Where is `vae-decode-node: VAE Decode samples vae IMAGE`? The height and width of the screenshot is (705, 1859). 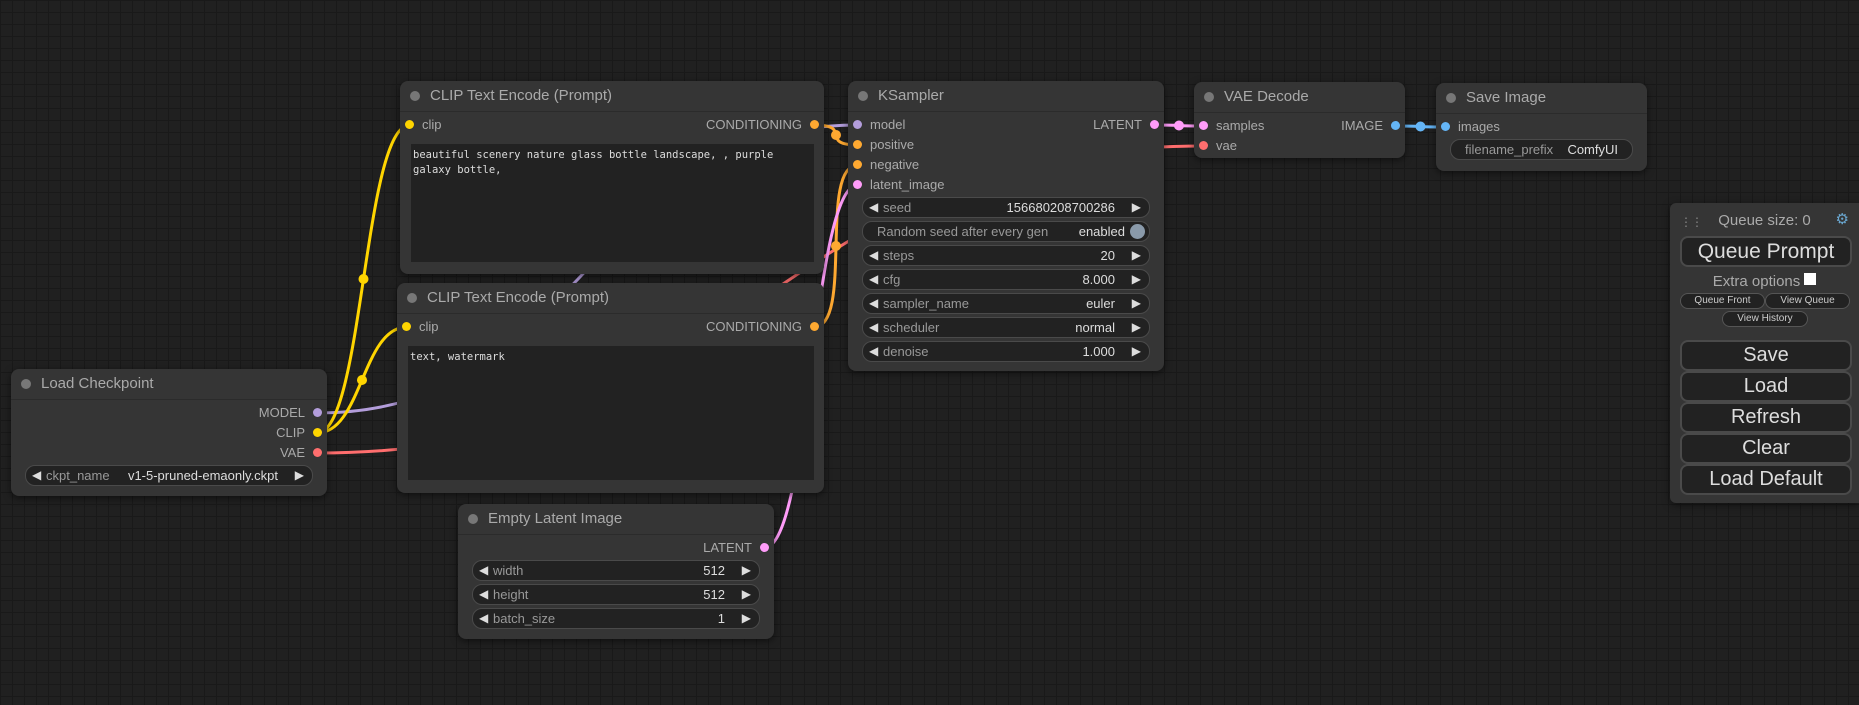 vae-decode-node: VAE Decode samples vae IMAGE is located at coordinates (1299, 120).